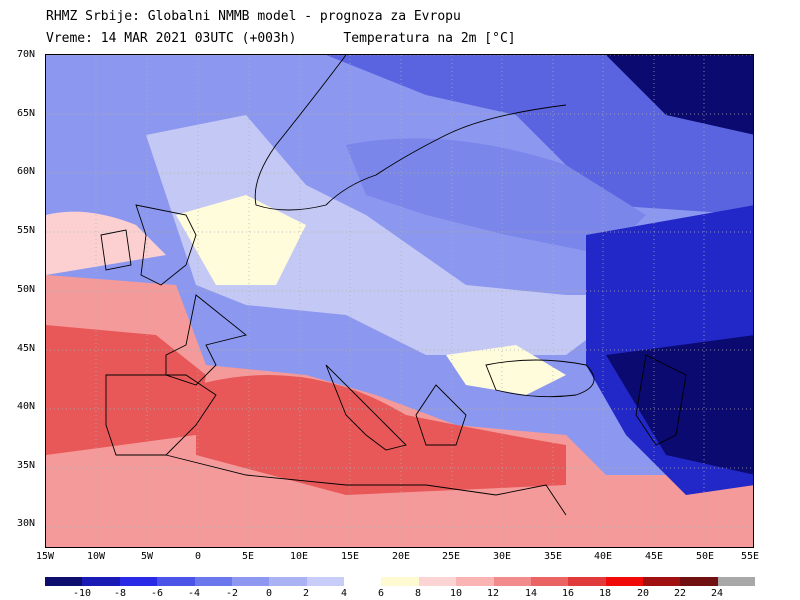 Image resolution: width=800 pixels, height=600 pixels. I want to click on colorbar-label: 22, so click(680, 593).